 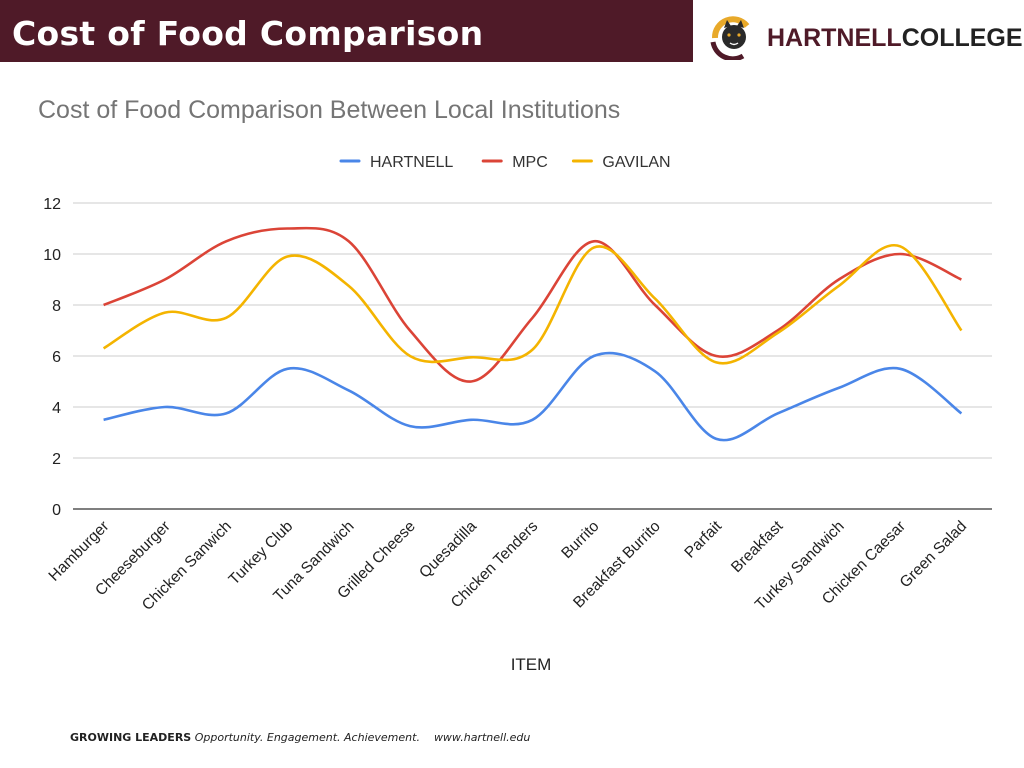 I want to click on header-bar: Cost of Food Comparison, so click(x=346, y=31).